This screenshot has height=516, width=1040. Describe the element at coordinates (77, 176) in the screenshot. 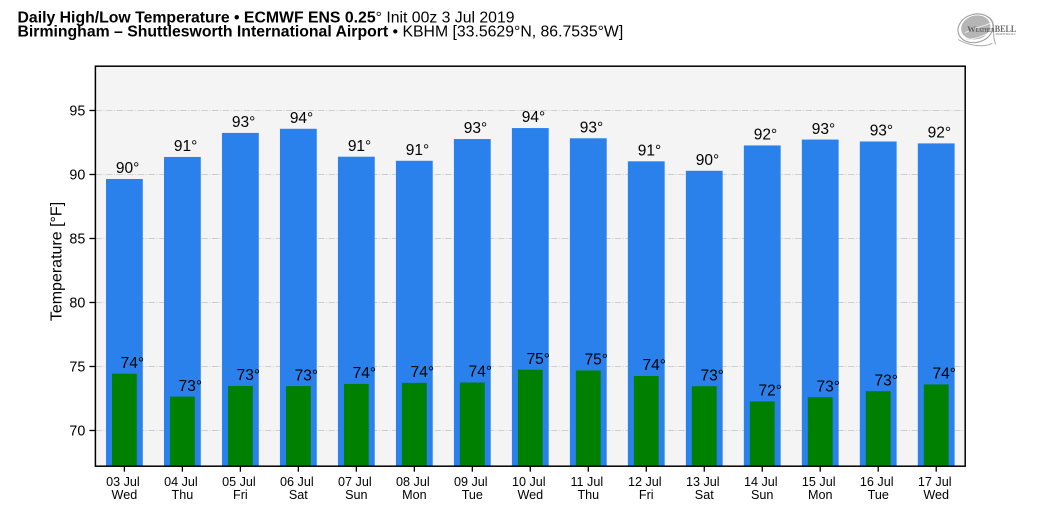

I see `svg-text: 90` at that location.